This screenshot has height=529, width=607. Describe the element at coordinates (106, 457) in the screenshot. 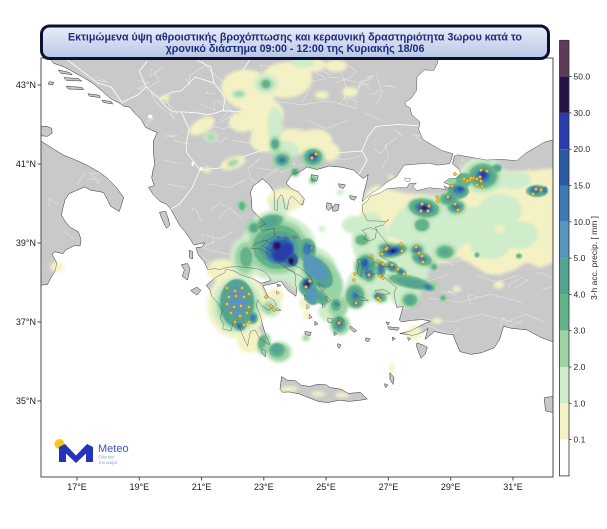

I see `svg-text: Όλα για` at that location.